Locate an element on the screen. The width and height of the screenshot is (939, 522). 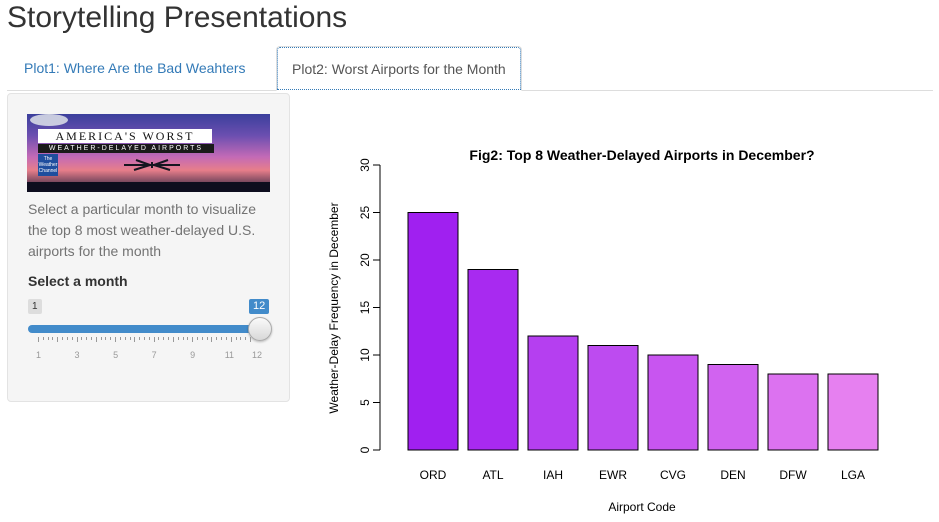
runway-graphic is located at coordinates (148, 187).